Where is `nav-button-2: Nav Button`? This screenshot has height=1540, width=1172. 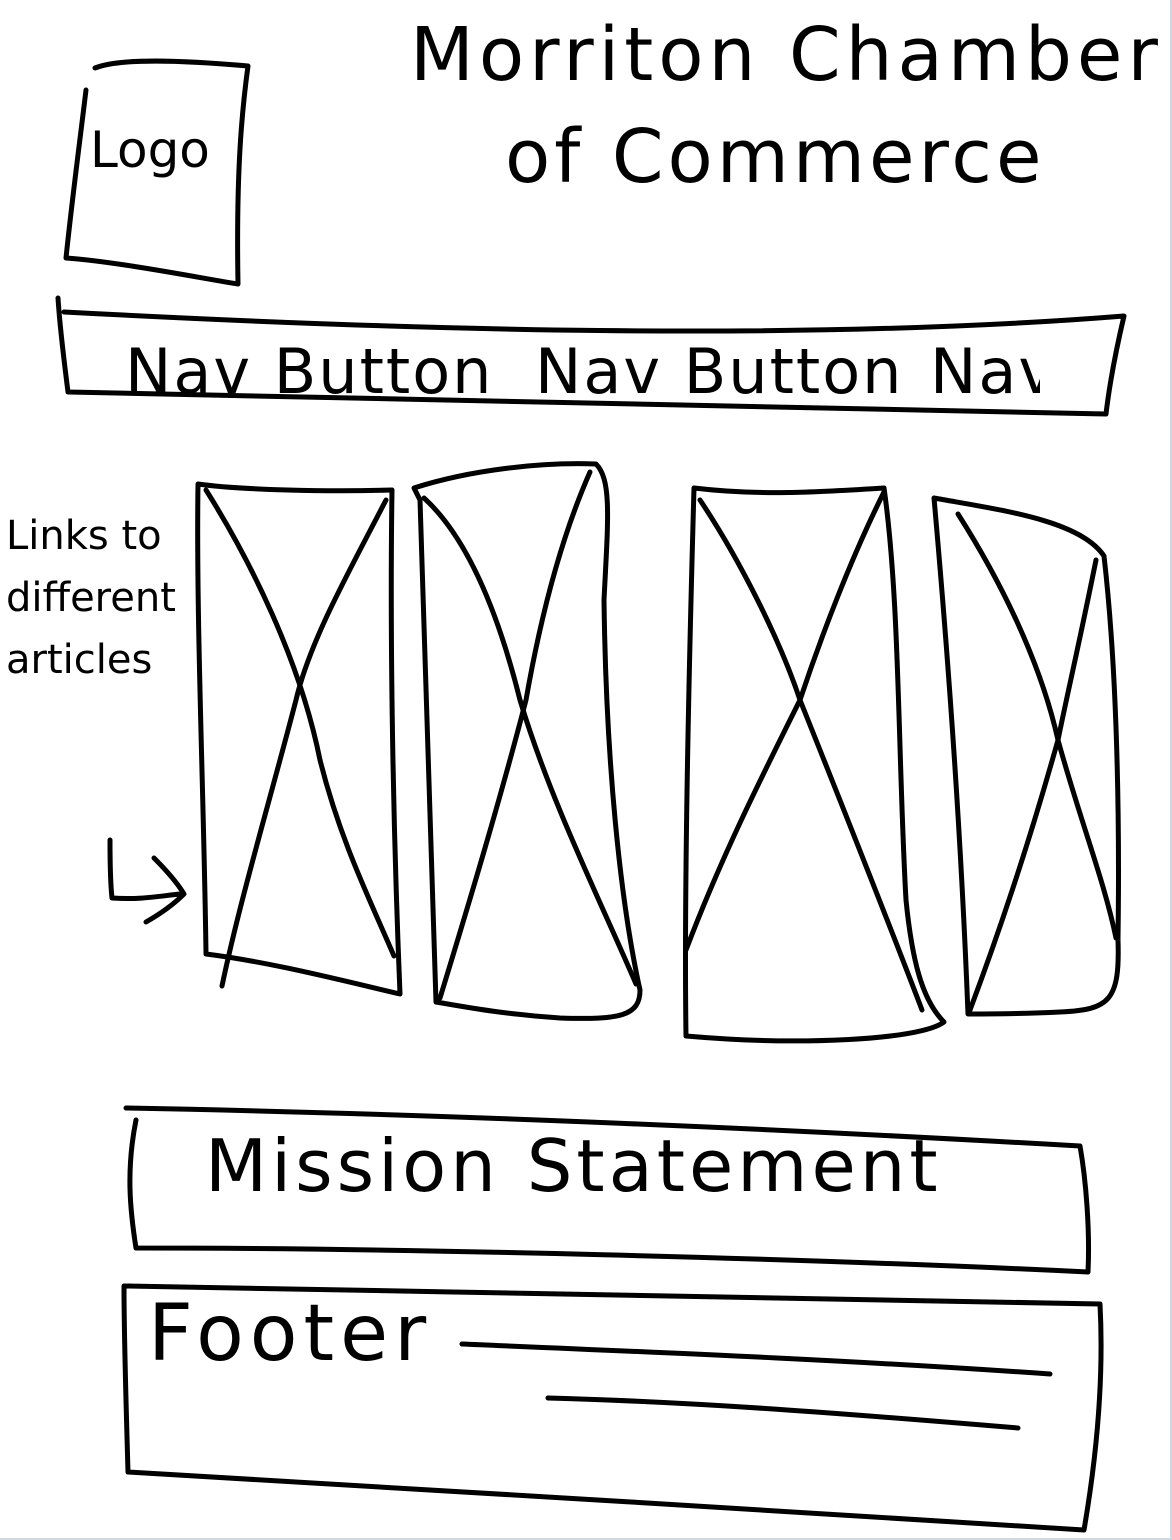
nav-button-2: Nav Button is located at coordinates (719, 371).